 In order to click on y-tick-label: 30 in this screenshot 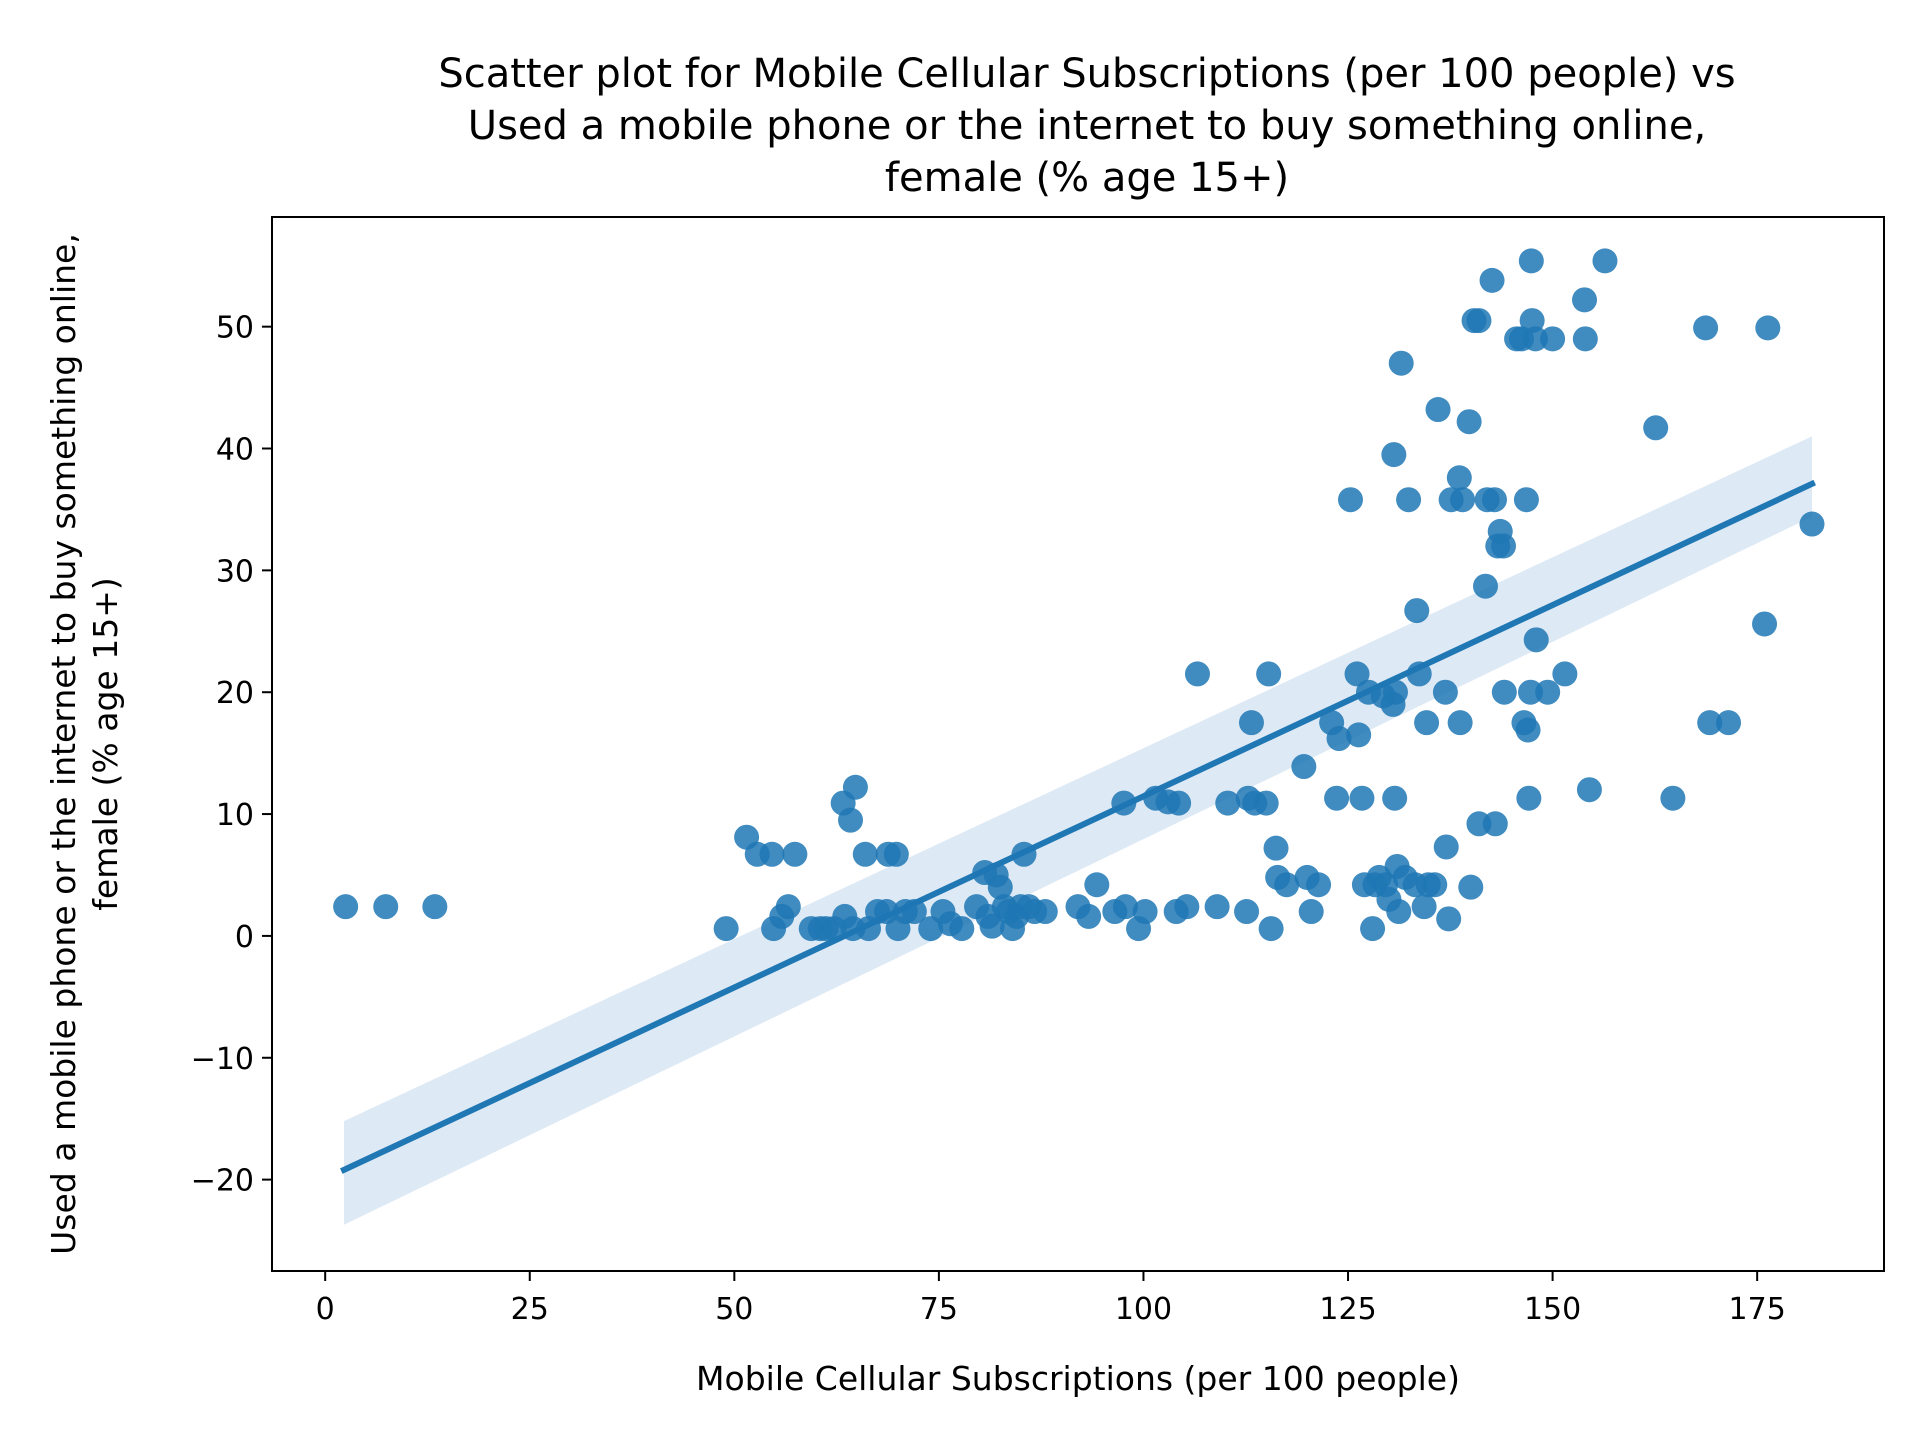, I will do `click(235, 571)`.